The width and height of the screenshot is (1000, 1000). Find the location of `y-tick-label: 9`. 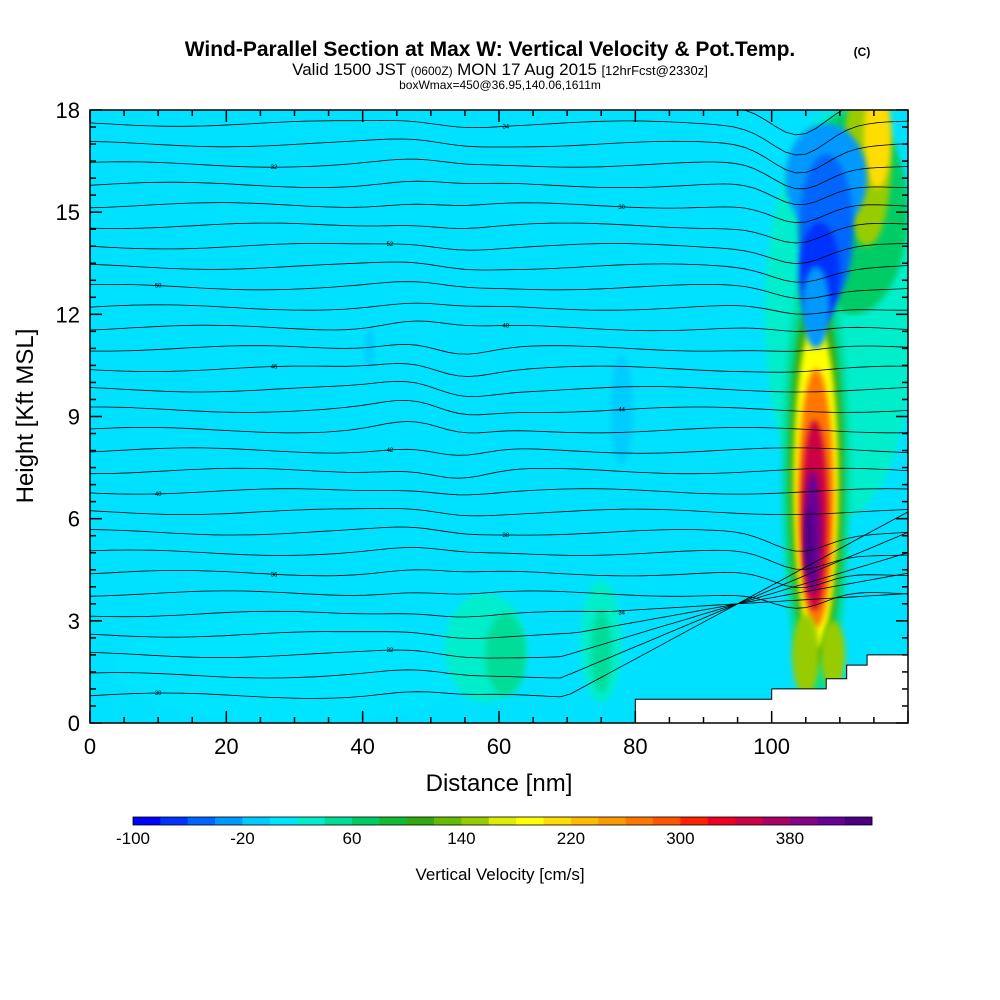

y-tick-label: 9 is located at coordinates (74, 417).